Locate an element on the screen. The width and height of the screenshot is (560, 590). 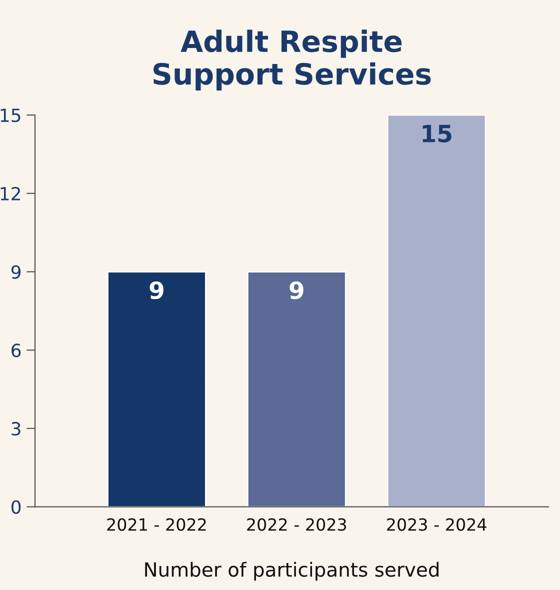
chart-title: Adult Respite Support Services is located at coordinates (292, 60).